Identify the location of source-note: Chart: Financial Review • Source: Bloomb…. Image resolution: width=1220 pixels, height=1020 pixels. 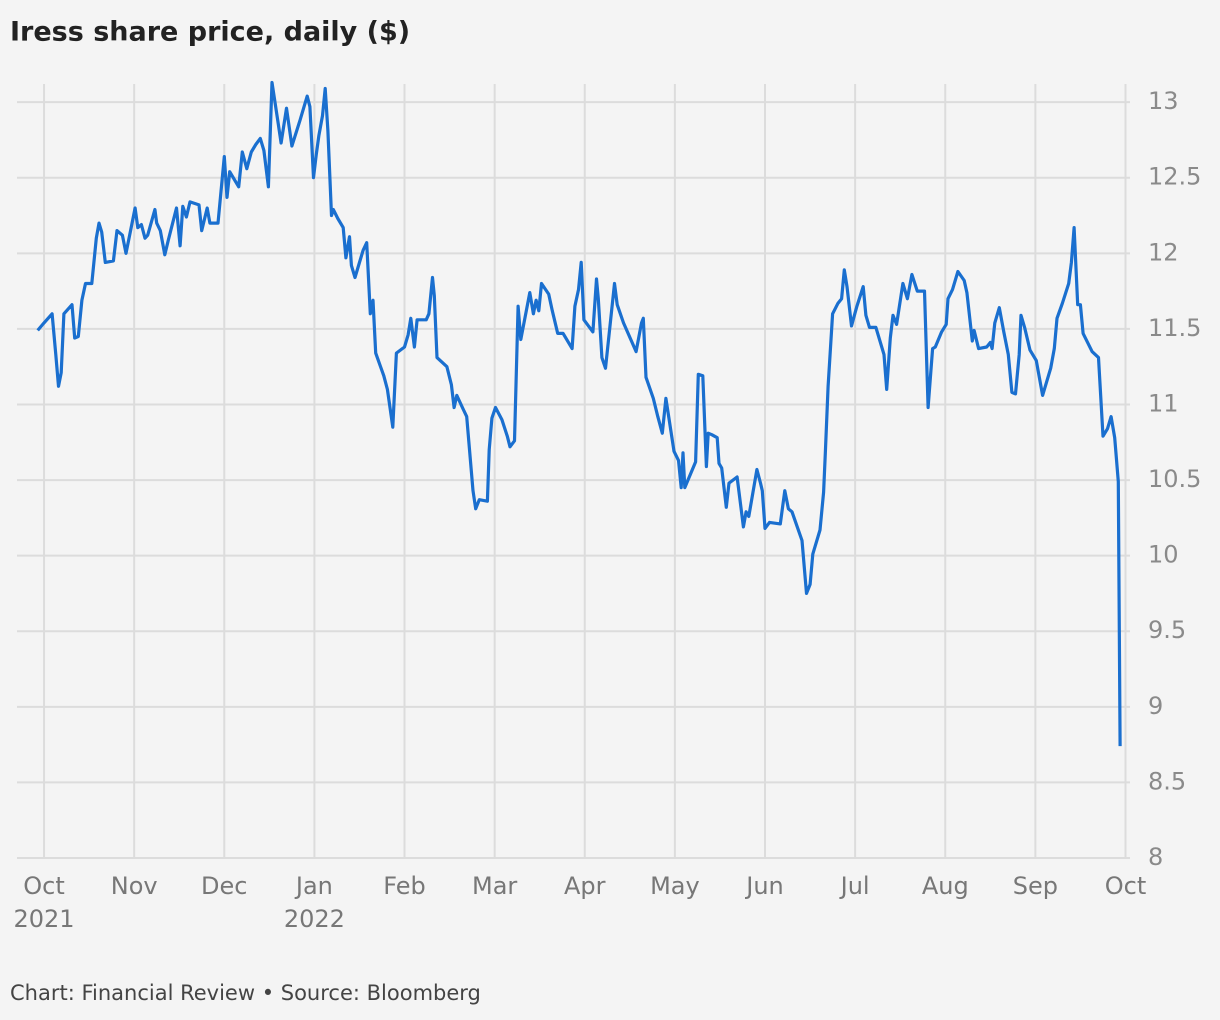
(245, 993).